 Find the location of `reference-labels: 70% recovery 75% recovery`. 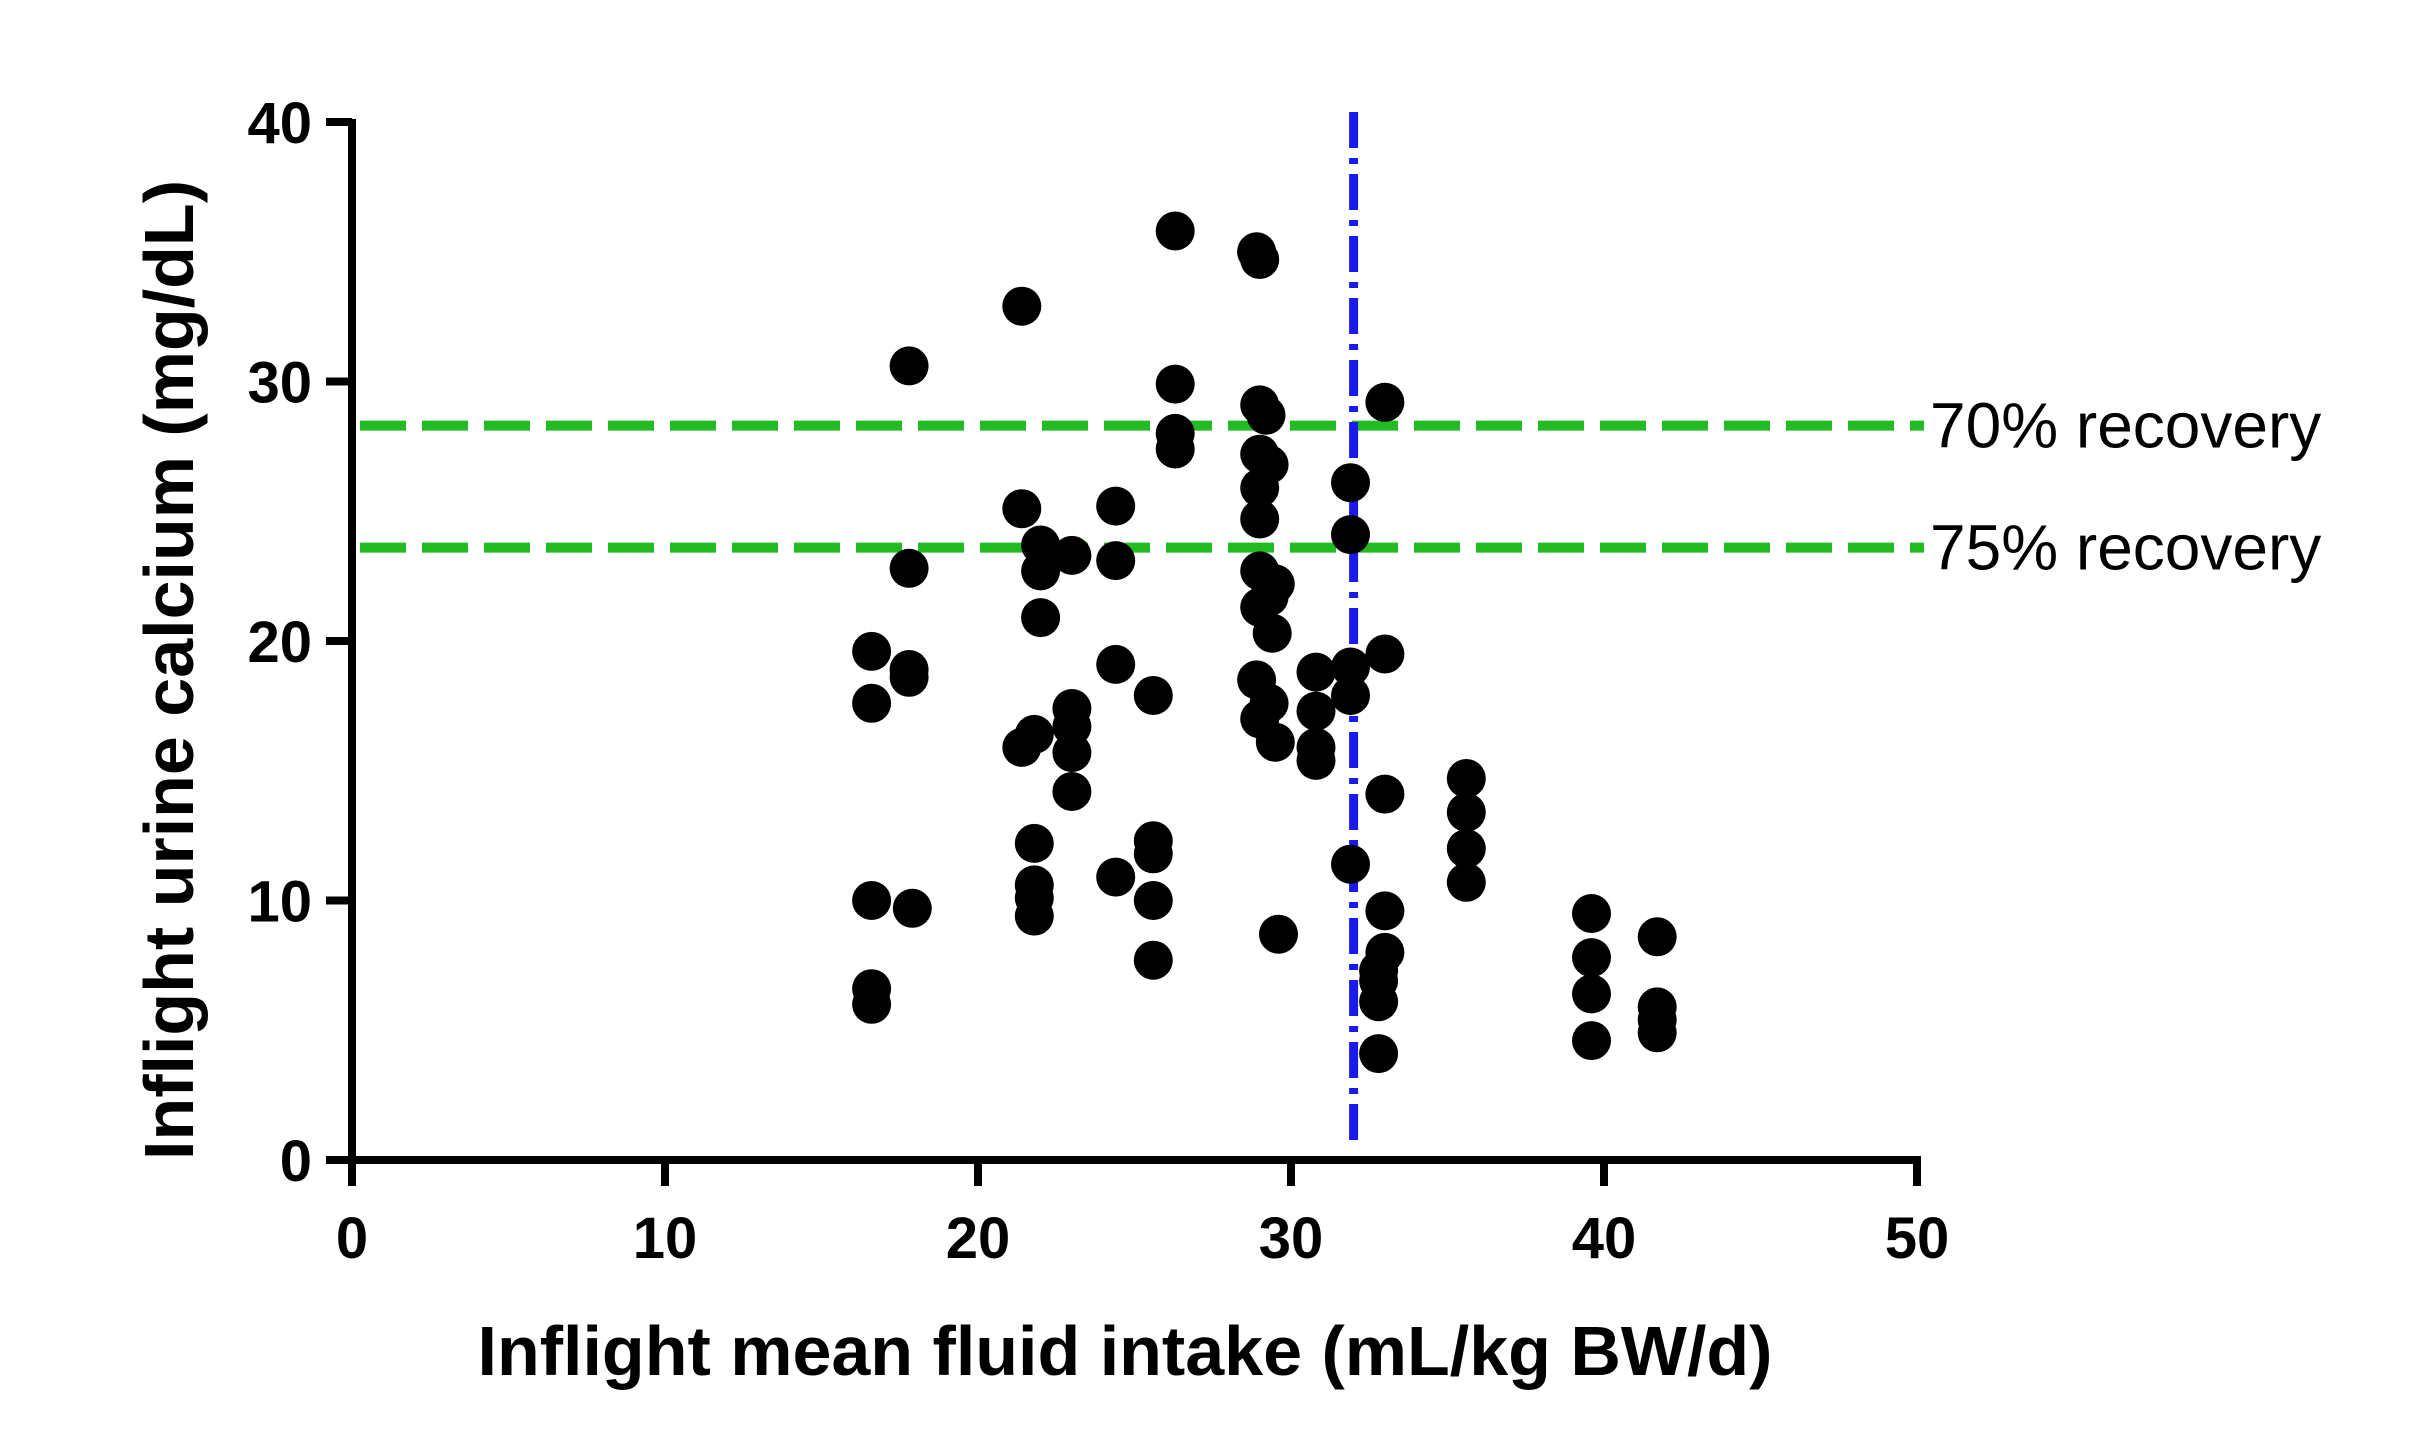

reference-labels: 70% recovery 75% recovery is located at coordinates (2125, 487).